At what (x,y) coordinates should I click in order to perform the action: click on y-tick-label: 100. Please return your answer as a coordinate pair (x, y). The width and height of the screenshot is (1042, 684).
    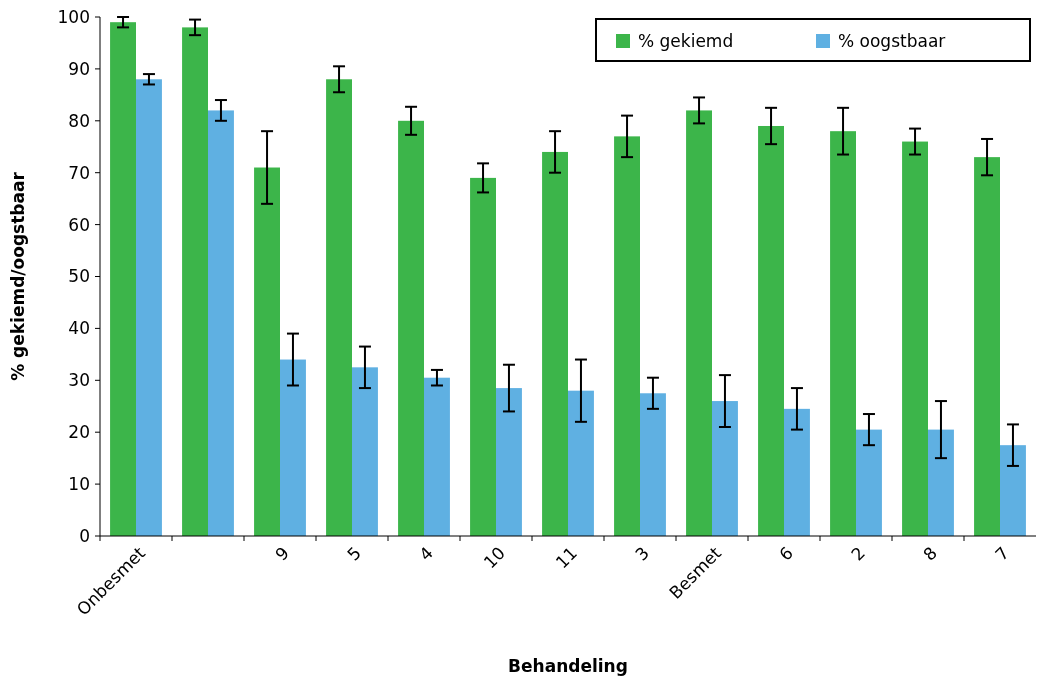
    Looking at the image, I should click on (73, 16).